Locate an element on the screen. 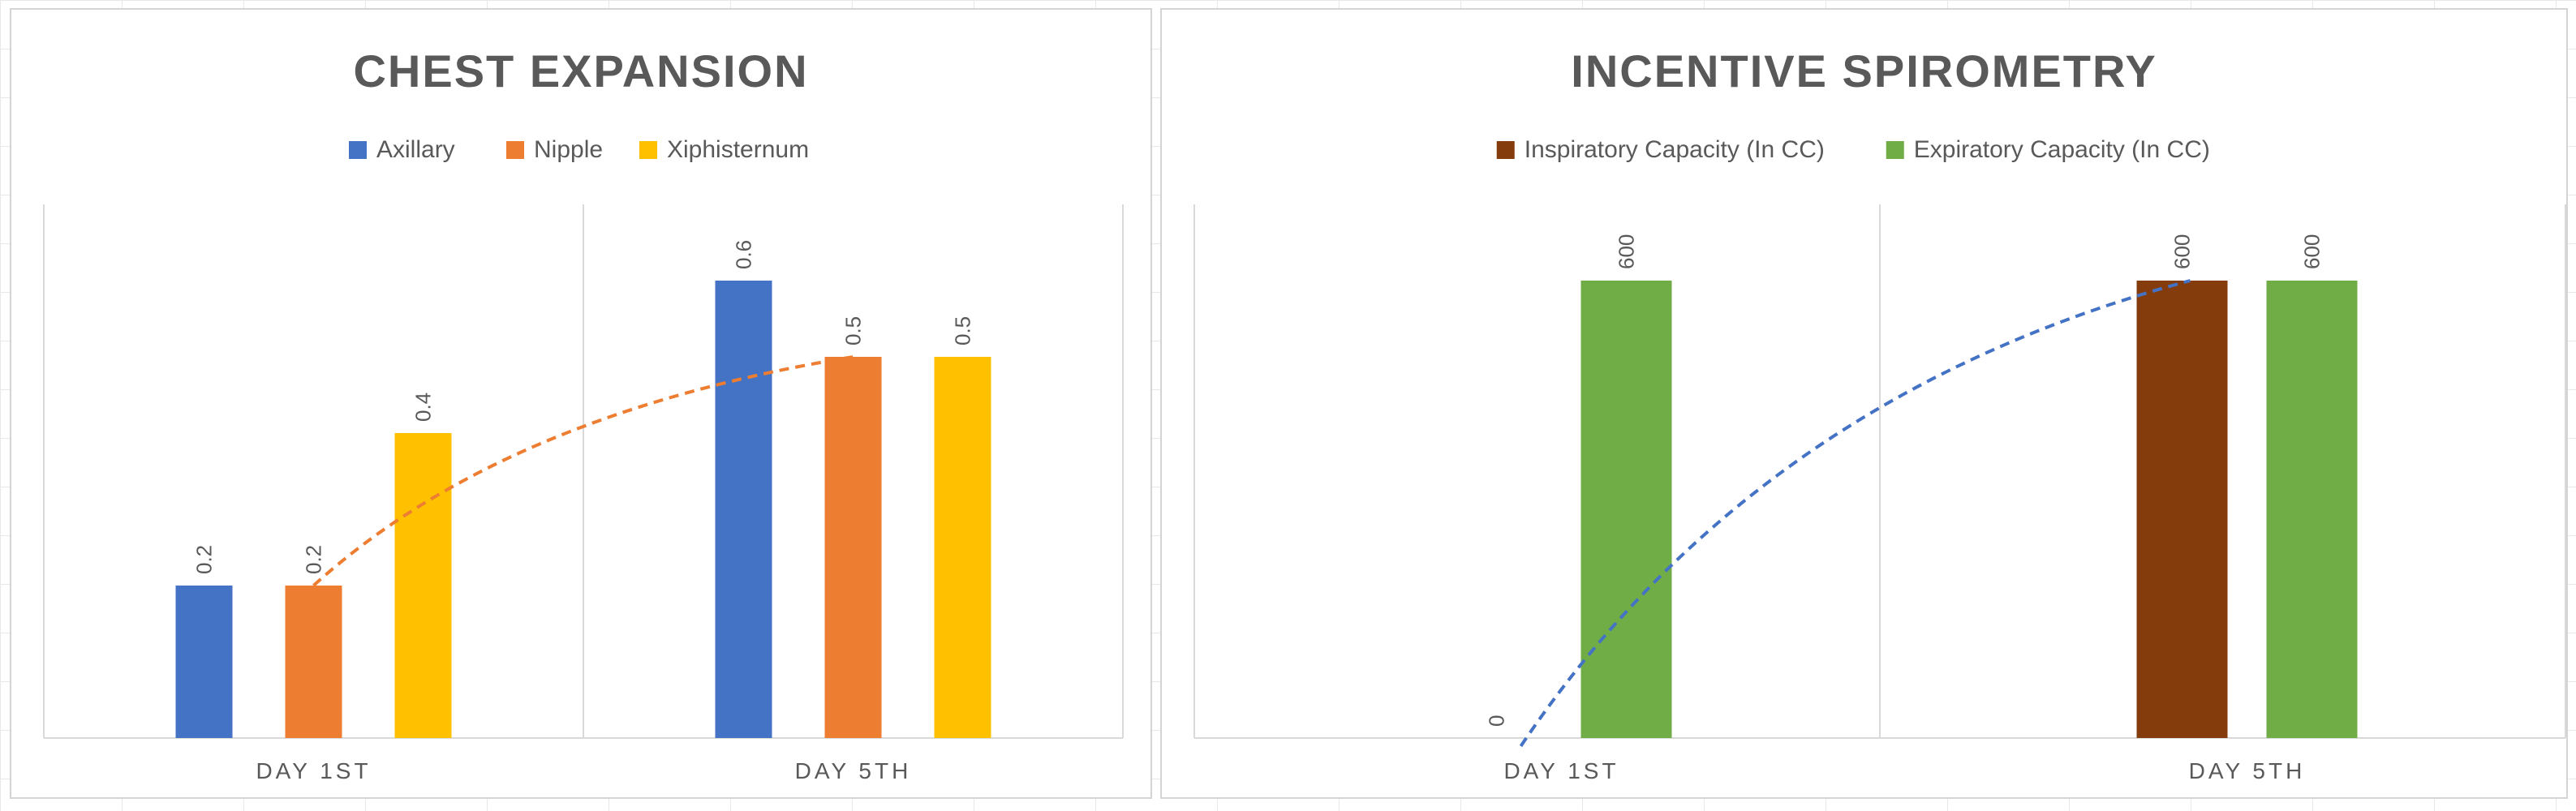 The image size is (2576, 811). data-label-2-0: 0.4 is located at coordinates (423, 408).